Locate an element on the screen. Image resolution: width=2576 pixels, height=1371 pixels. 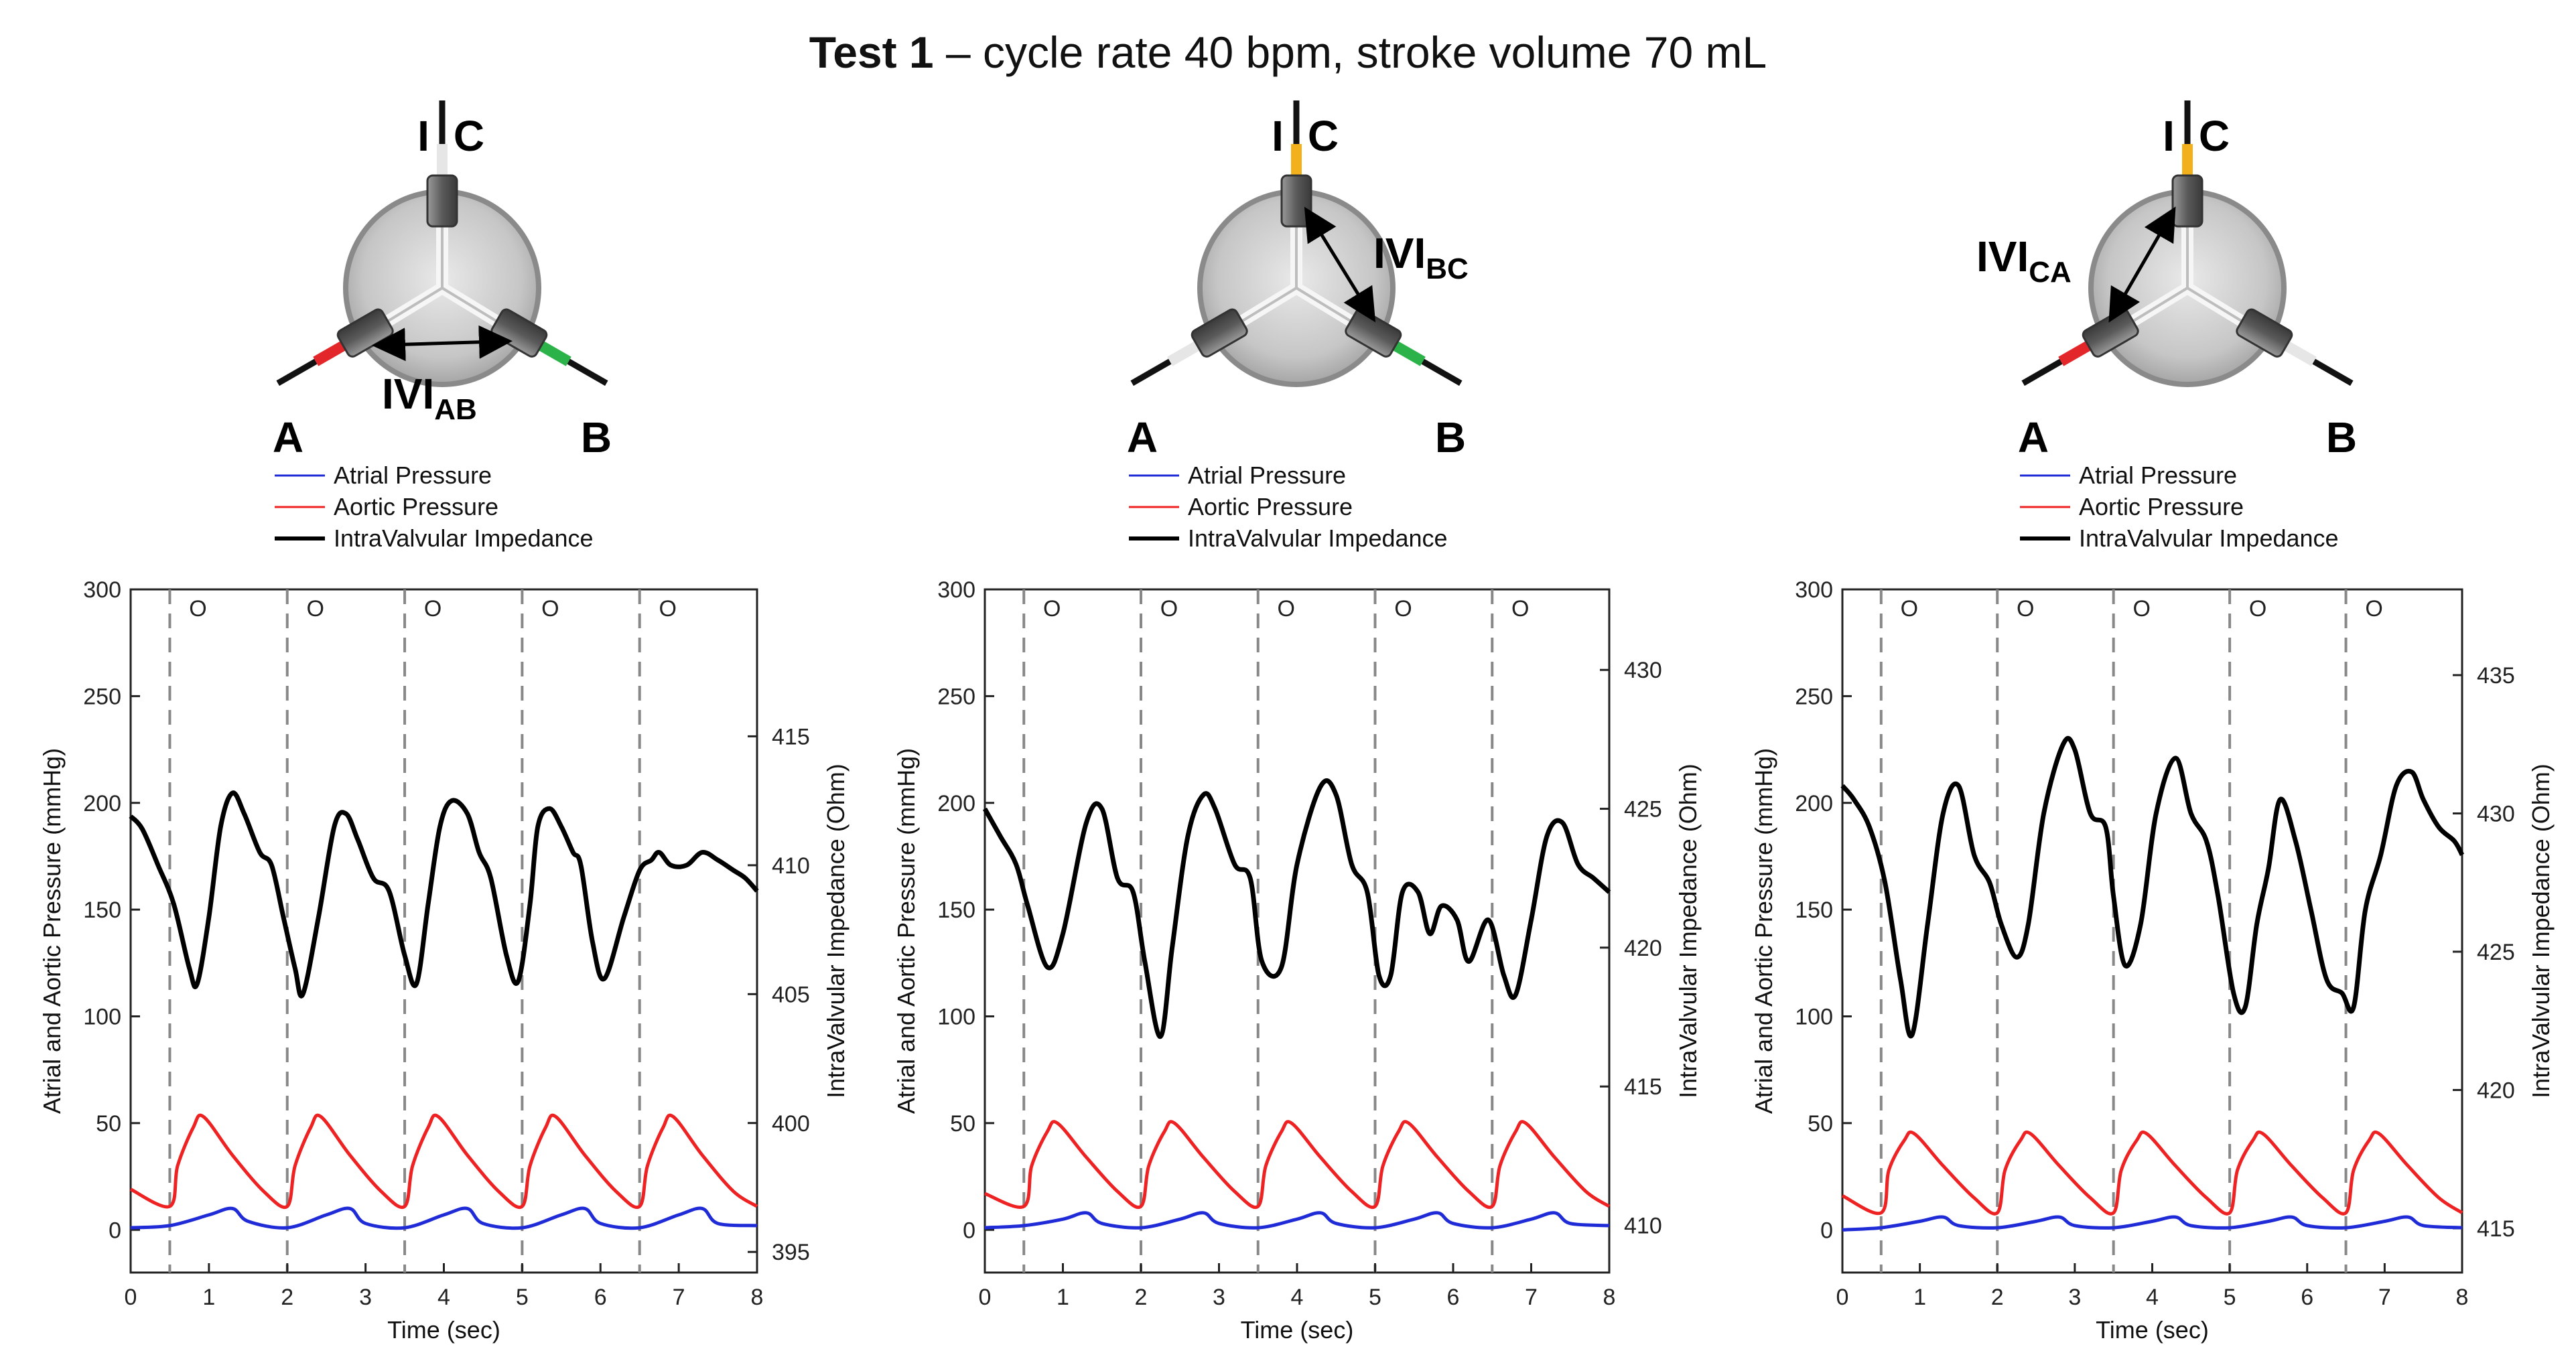
ivi-label-sub: AB is located at coordinates (456, 409).